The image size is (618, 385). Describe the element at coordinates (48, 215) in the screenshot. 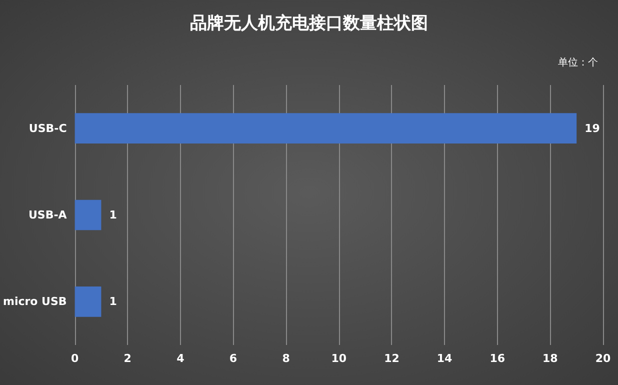

I see `y-tick-label: USB-A` at that location.